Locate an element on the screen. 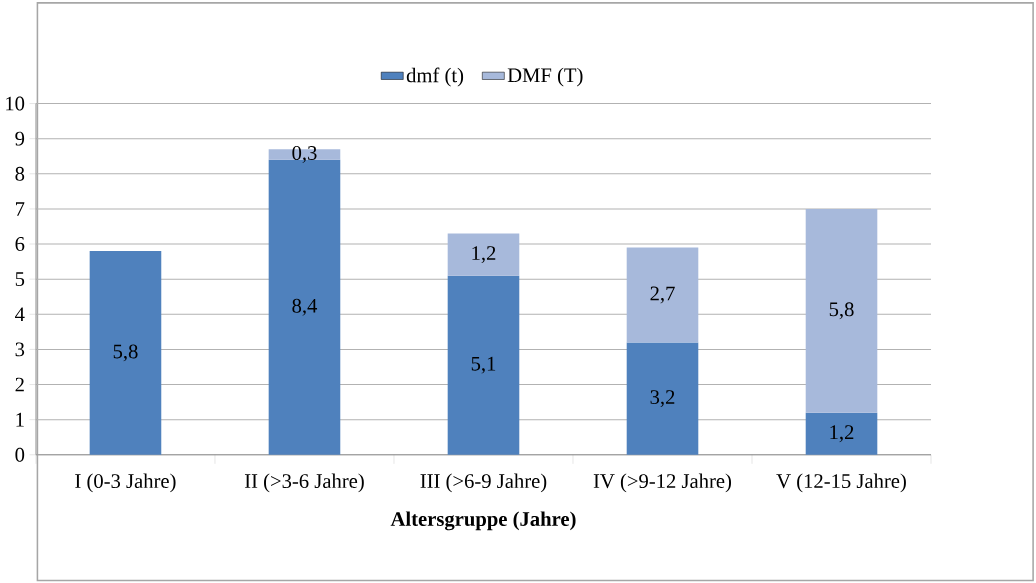 This screenshot has height=583, width=1036. x-axis-title: Altersgruppe (Jahre) is located at coordinates (483, 521).